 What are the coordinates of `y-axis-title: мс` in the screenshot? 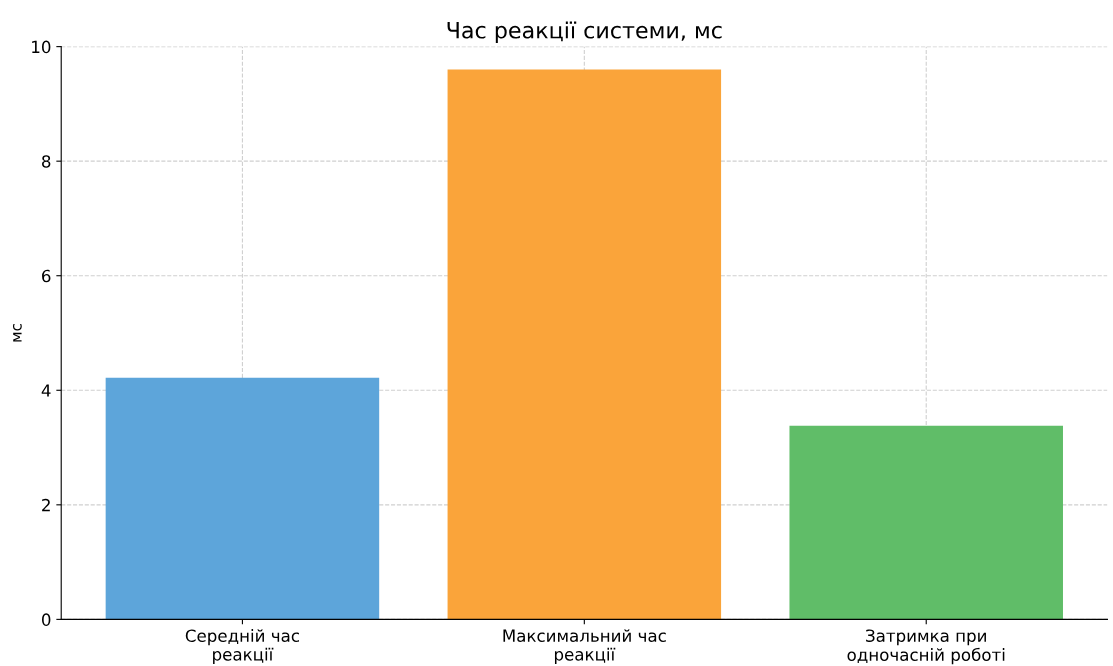 It's located at (17, 332).